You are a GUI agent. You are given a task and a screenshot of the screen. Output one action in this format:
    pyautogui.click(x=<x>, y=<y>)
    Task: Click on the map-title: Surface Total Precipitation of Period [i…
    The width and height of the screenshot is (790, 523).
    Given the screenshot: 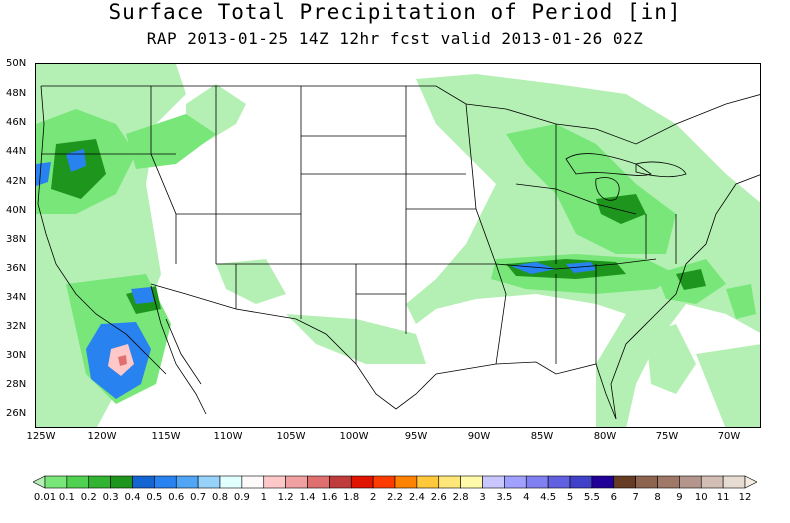 What is the action you would take?
    pyautogui.click(x=395, y=12)
    